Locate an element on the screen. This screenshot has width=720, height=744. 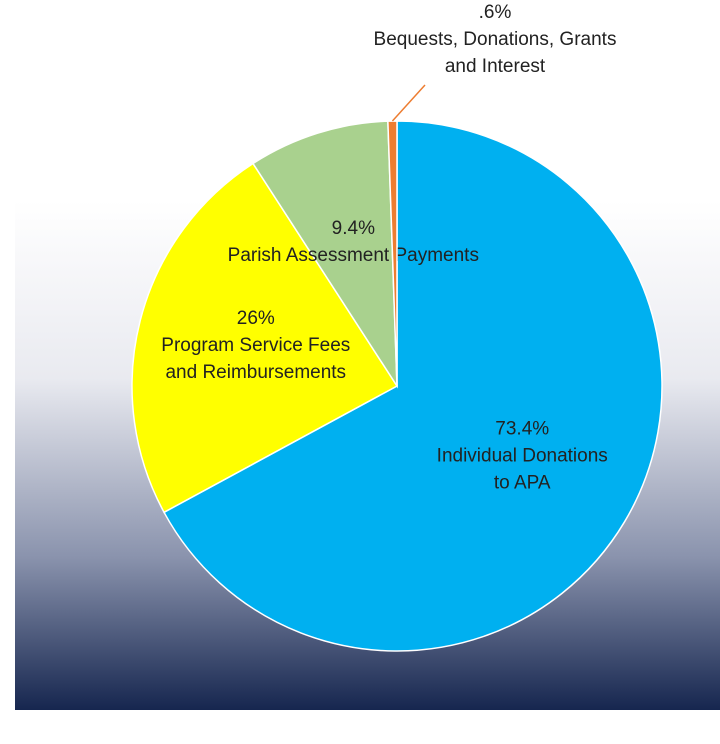
category-label: and Reimbursements is located at coordinates (255, 372).